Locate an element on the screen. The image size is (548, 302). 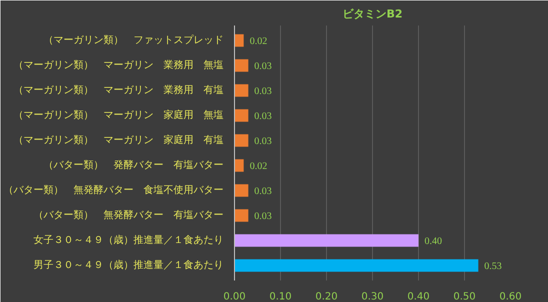
y-tick-label: （マーガリン類） ファットスプレッド is located at coordinates (134, 40).